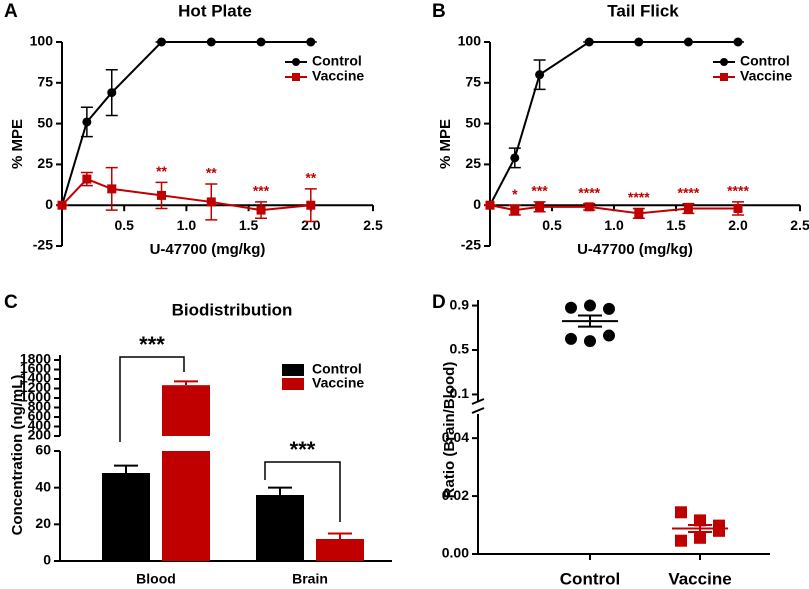 The image size is (809, 589). Describe the element at coordinates (799, 225) in the screenshot. I see `x-tick-label: 2.5` at that location.